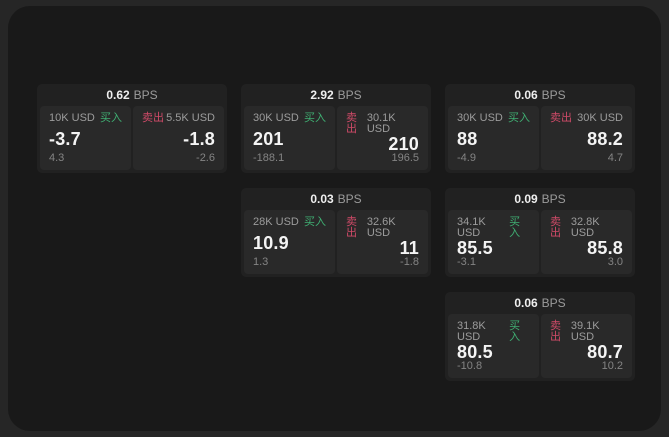  Describe the element at coordinates (471, 331) in the screenshot. I see `buy-size-label: 31.8K USD` at that location.